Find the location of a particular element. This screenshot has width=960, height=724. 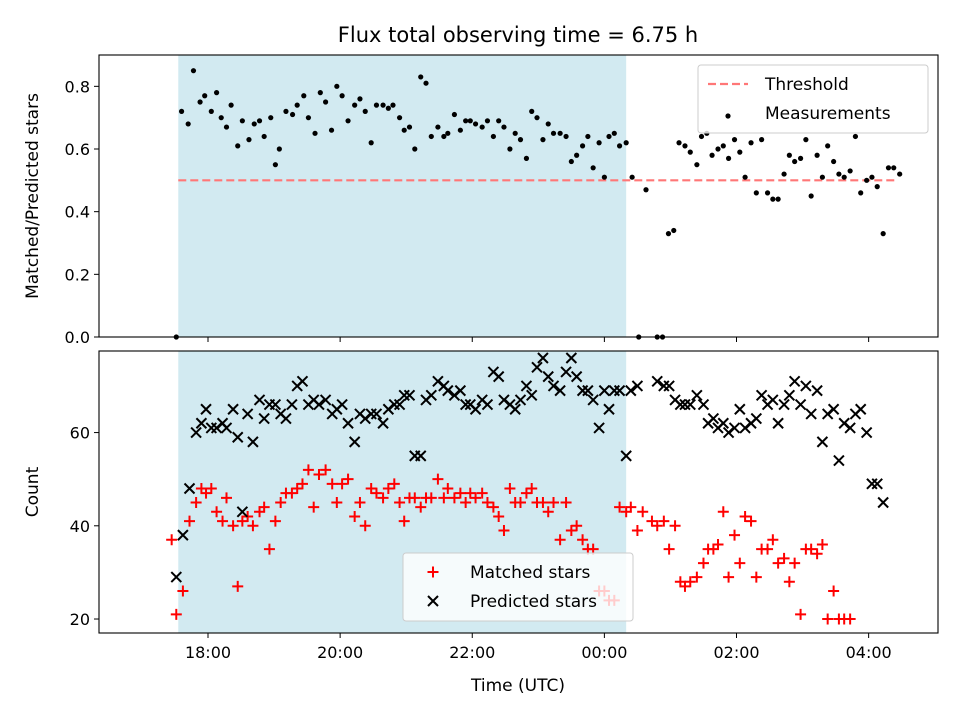

y-tick-label: 0.6 is located at coordinates (77, 149).